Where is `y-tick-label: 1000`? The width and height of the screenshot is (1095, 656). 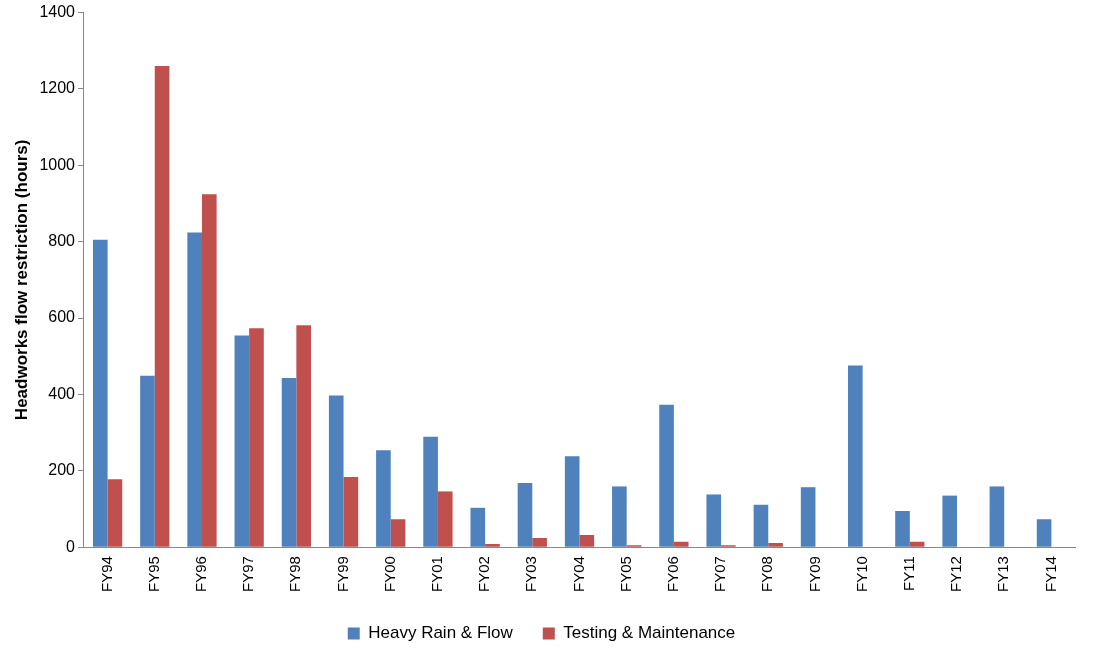 y-tick-label: 1000 is located at coordinates (57, 164).